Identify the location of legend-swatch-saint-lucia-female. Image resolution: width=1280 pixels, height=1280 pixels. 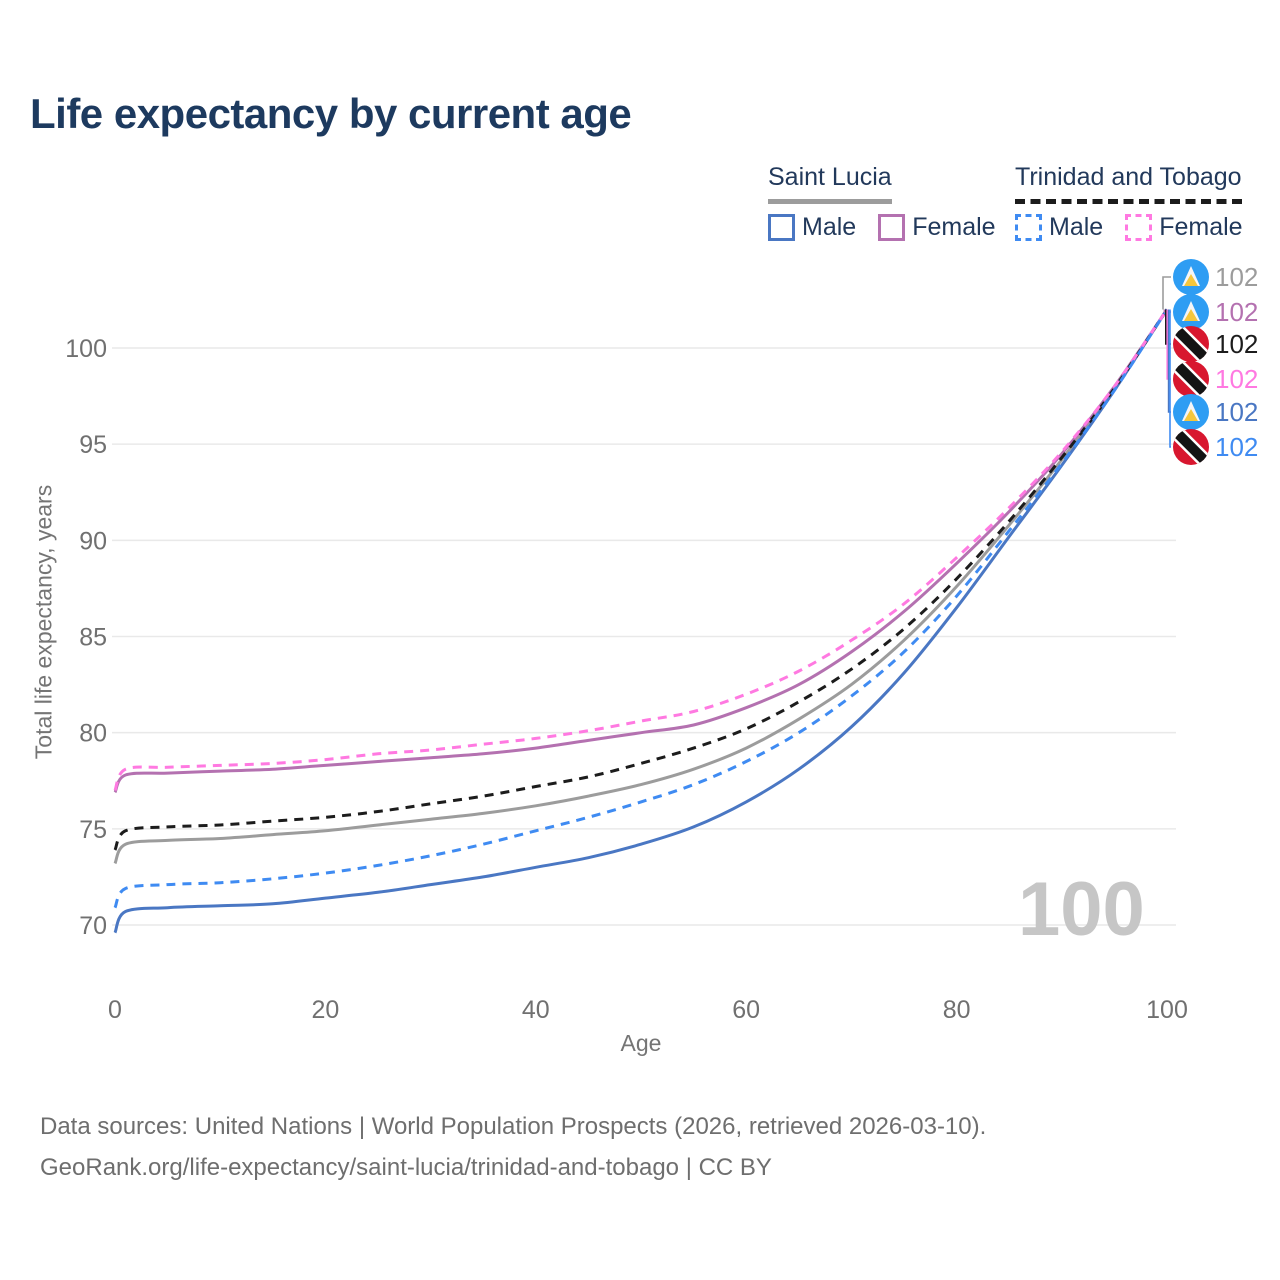
(892, 227).